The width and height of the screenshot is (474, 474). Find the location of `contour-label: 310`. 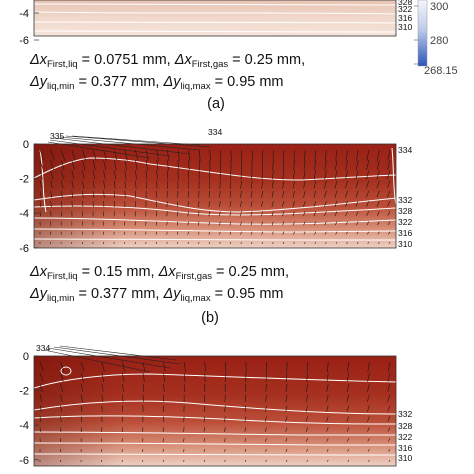

contour-label: 310 is located at coordinates (405, 244).